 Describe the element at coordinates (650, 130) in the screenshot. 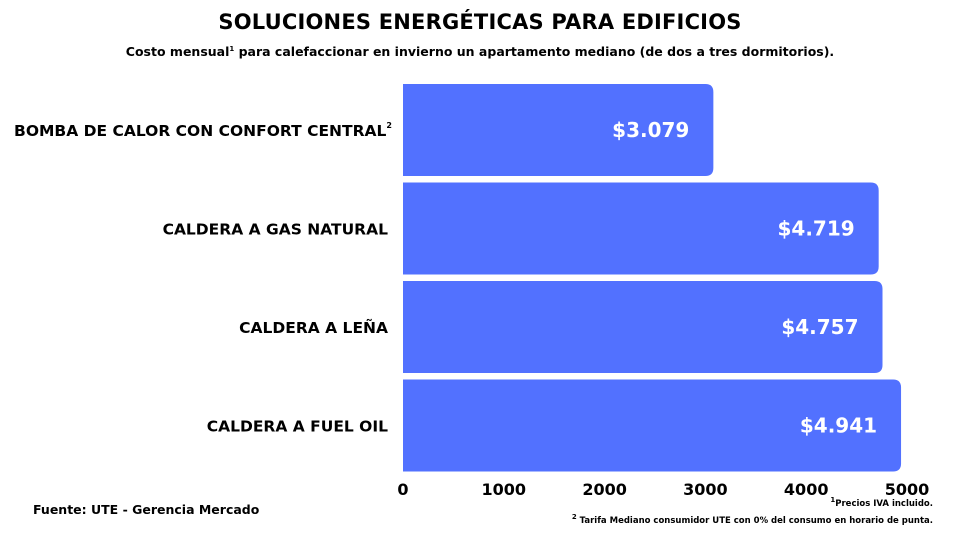

I see `data-label: $3.079` at that location.